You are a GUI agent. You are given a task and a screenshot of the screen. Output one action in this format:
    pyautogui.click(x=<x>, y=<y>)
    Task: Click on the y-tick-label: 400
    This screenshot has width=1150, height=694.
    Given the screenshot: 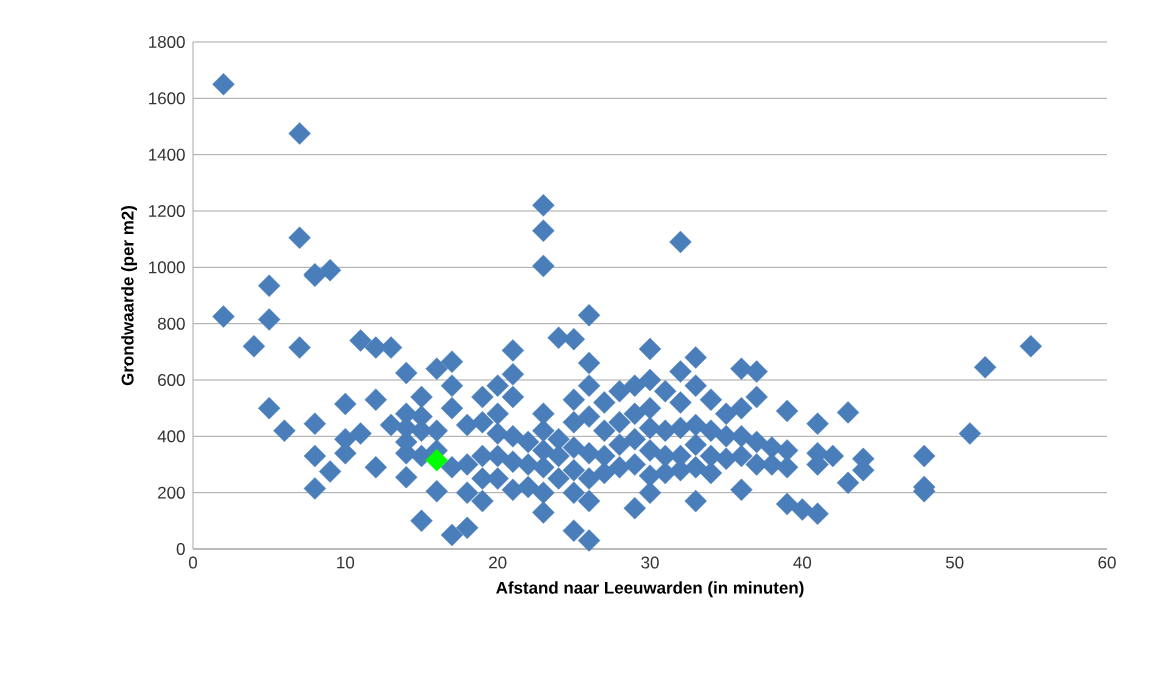 What is the action you would take?
    pyautogui.click(x=171, y=436)
    